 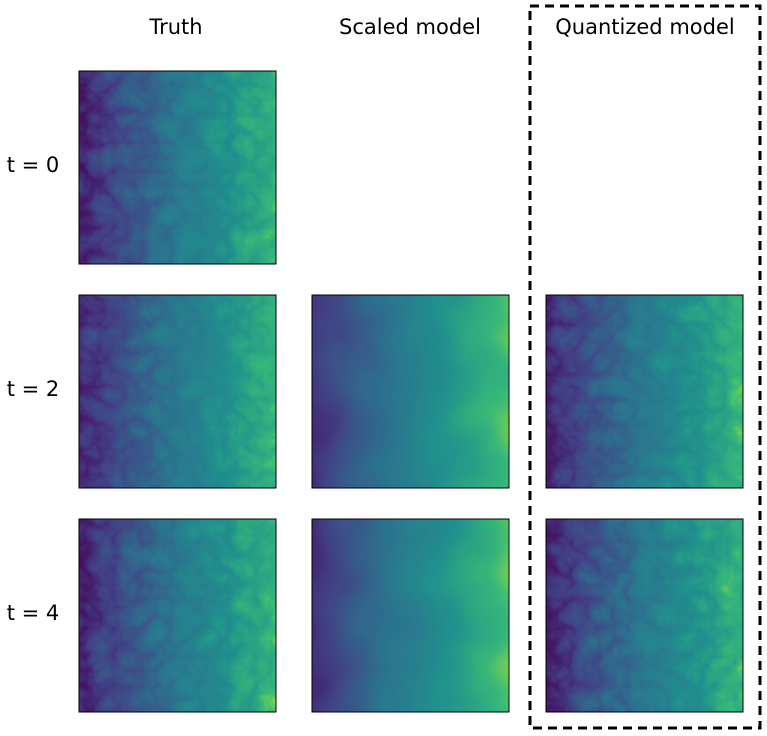 I want to click on row-label: t = 0, so click(x=33, y=165).